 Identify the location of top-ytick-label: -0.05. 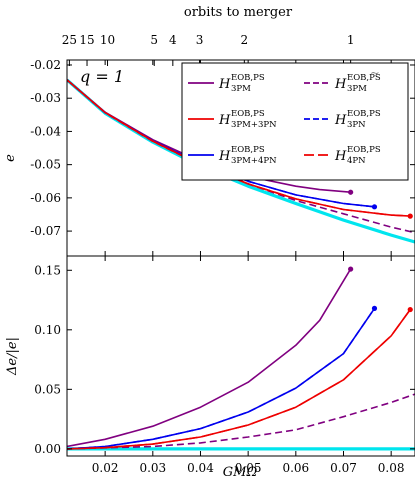
(45, 165).